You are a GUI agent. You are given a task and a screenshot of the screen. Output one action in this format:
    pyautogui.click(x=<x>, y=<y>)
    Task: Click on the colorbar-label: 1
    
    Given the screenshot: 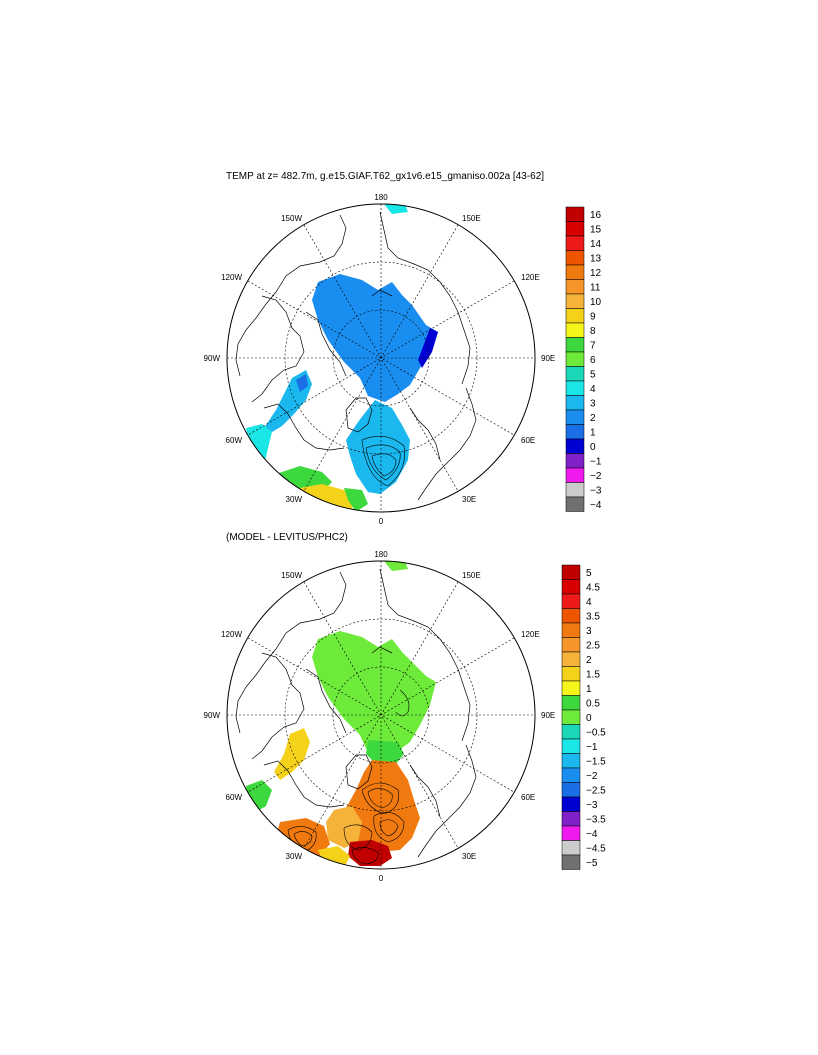 What is the action you would take?
    pyautogui.click(x=589, y=689)
    